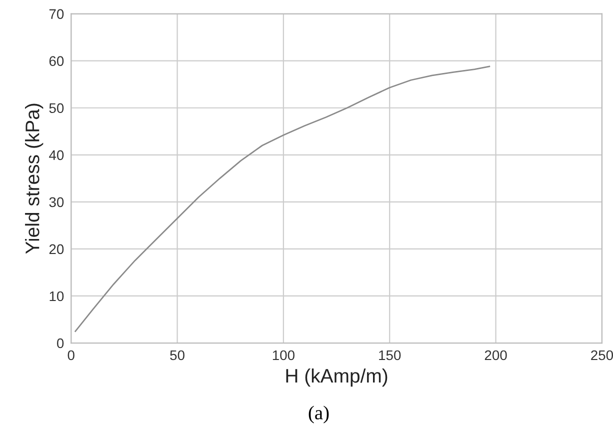  I want to click on x-tick-label: 150, so click(390, 355).